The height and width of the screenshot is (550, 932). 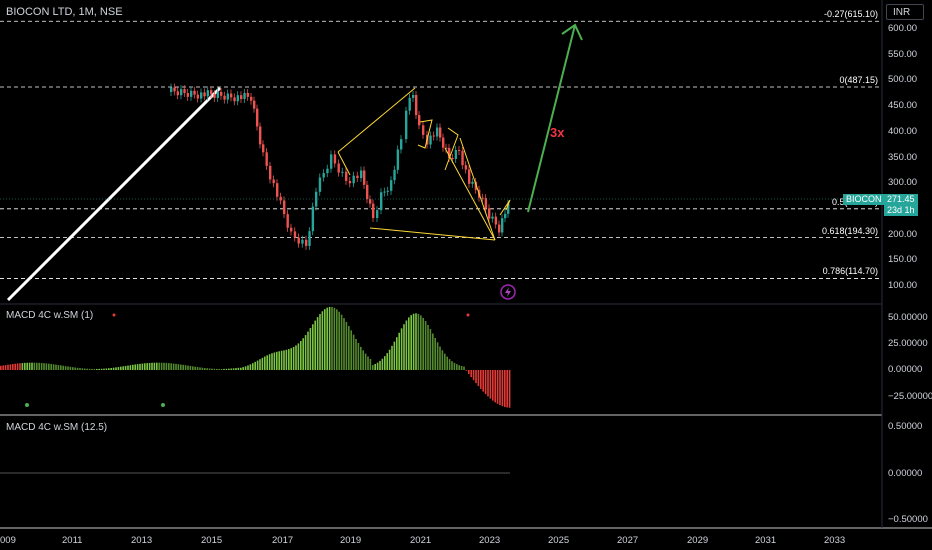 What do you see at coordinates (905, 12) in the screenshot?
I see `currency-button: INR` at bounding box center [905, 12].